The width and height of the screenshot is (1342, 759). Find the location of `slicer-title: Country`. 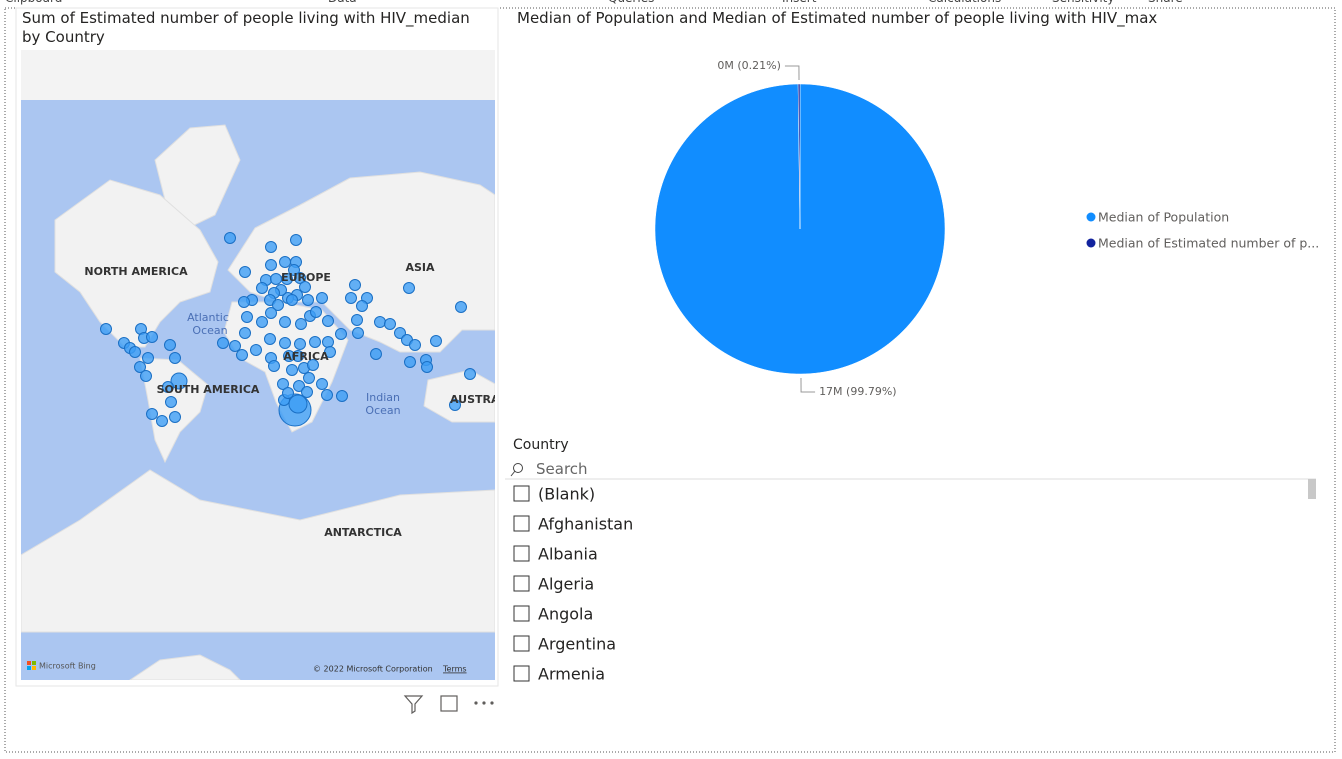

slicer-title: Country is located at coordinates (541, 445).